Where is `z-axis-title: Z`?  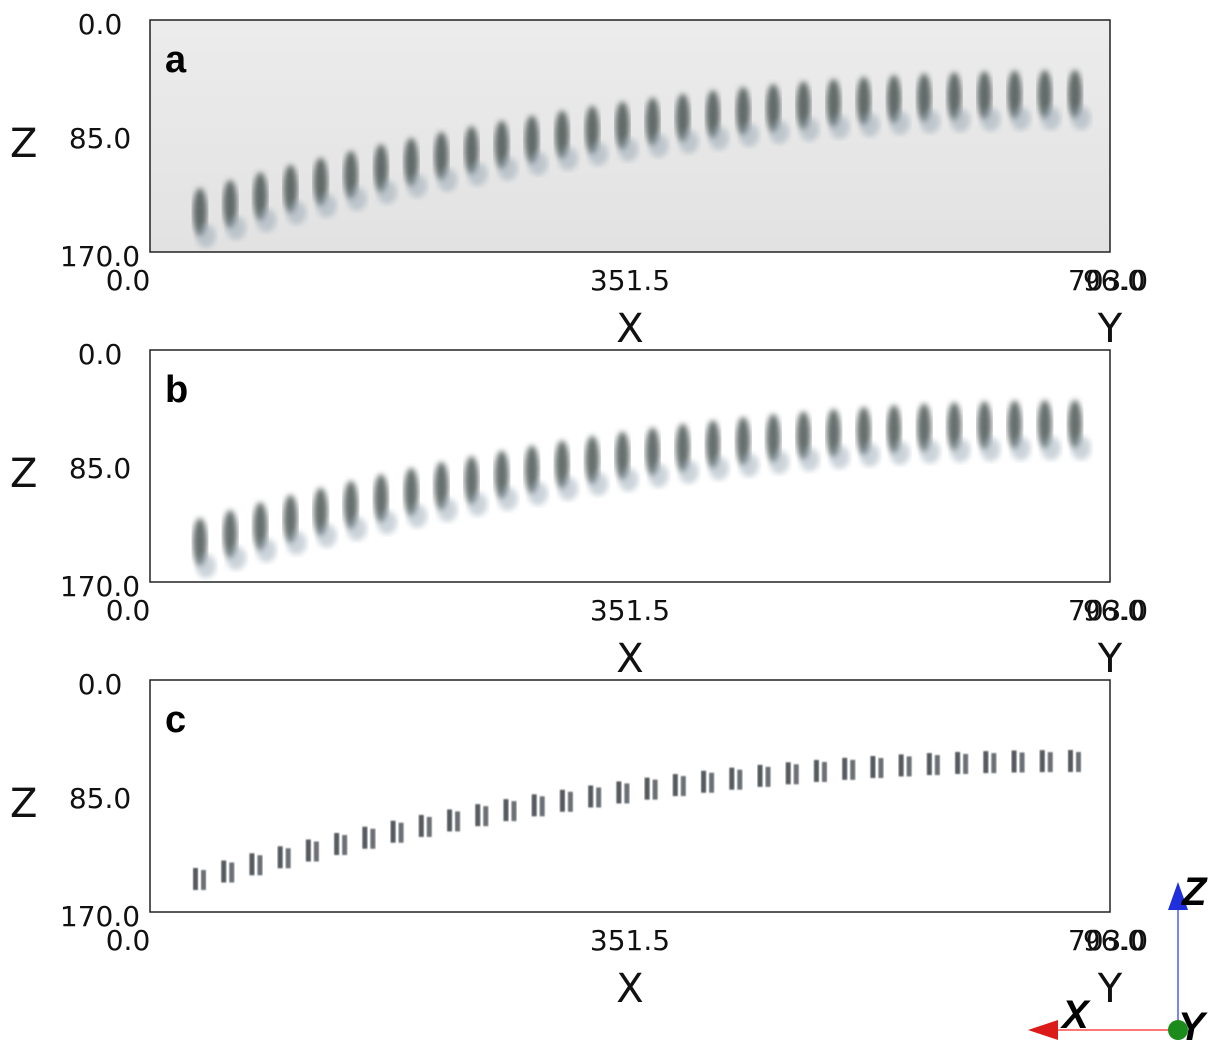 z-axis-title: Z is located at coordinates (23, 144).